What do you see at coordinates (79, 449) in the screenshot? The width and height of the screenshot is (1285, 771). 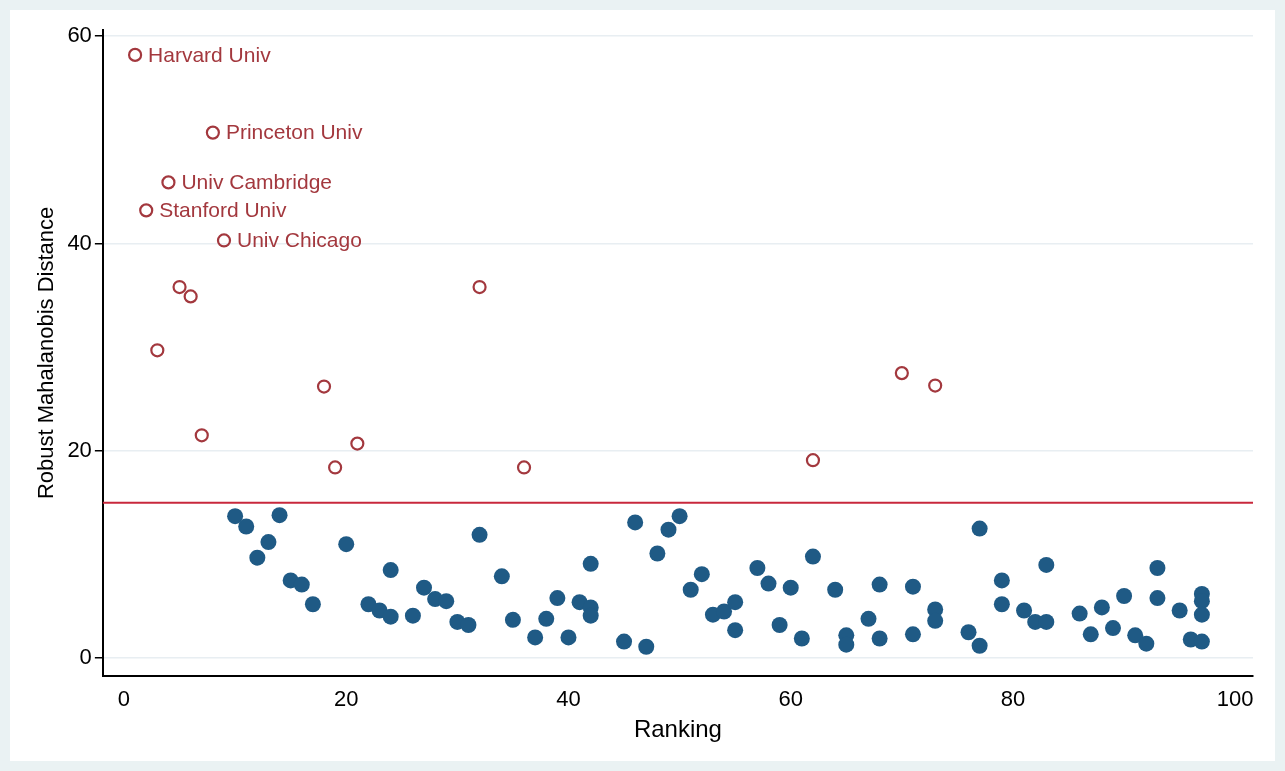 I see `y-tick-label: 20` at bounding box center [79, 449].